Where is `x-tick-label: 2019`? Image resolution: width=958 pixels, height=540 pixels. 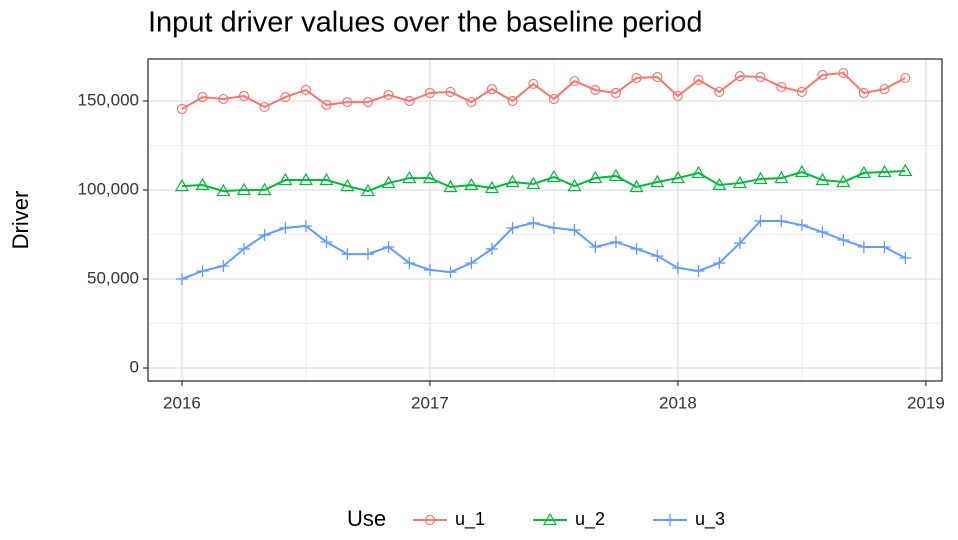
x-tick-label: 2019 is located at coordinates (926, 402).